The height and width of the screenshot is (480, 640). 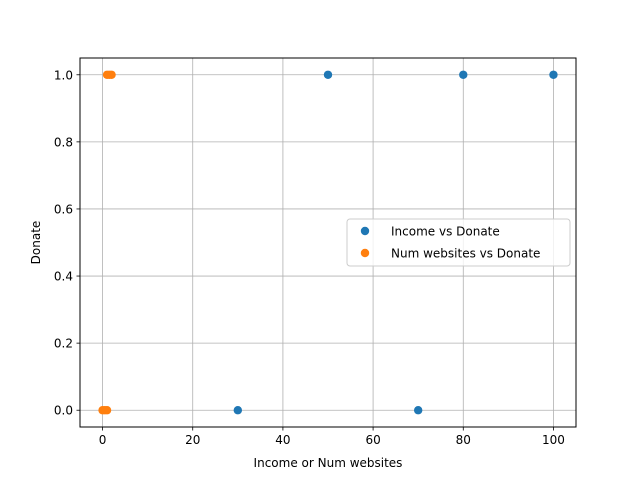 What do you see at coordinates (445, 232) in the screenshot?
I see `legend-label: Income vs Donate` at bounding box center [445, 232].